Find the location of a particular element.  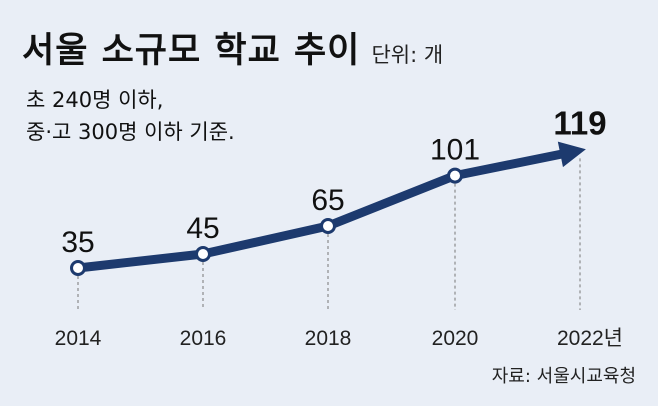

chart-title: 서울 소규모 학교 추이 is located at coordinates (191, 51).